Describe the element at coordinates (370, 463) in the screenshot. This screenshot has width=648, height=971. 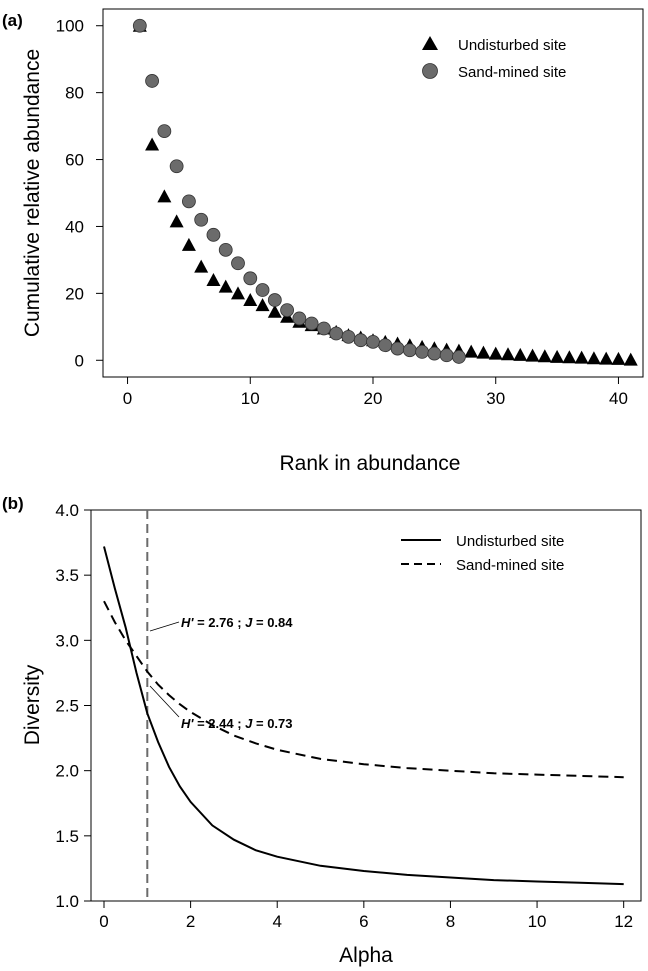
I see `panel-a-x-axis-title: Rank in abundance` at that location.